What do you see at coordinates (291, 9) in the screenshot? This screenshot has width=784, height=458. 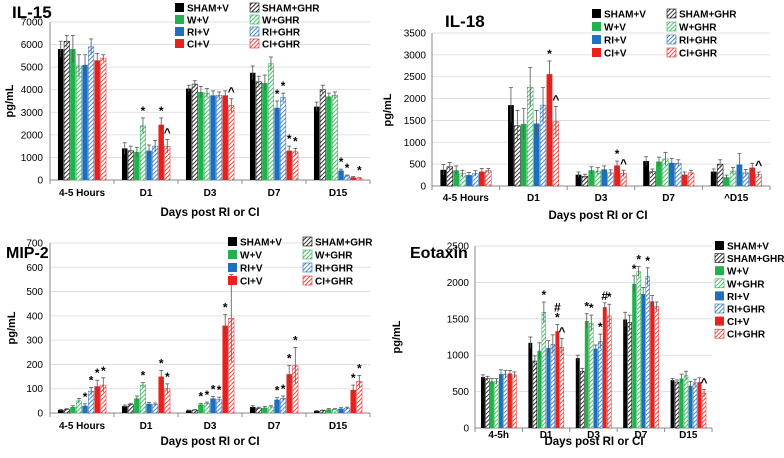 I see `legend-label-sham-ghr: SHAM+GHR` at bounding box center [291, 9].